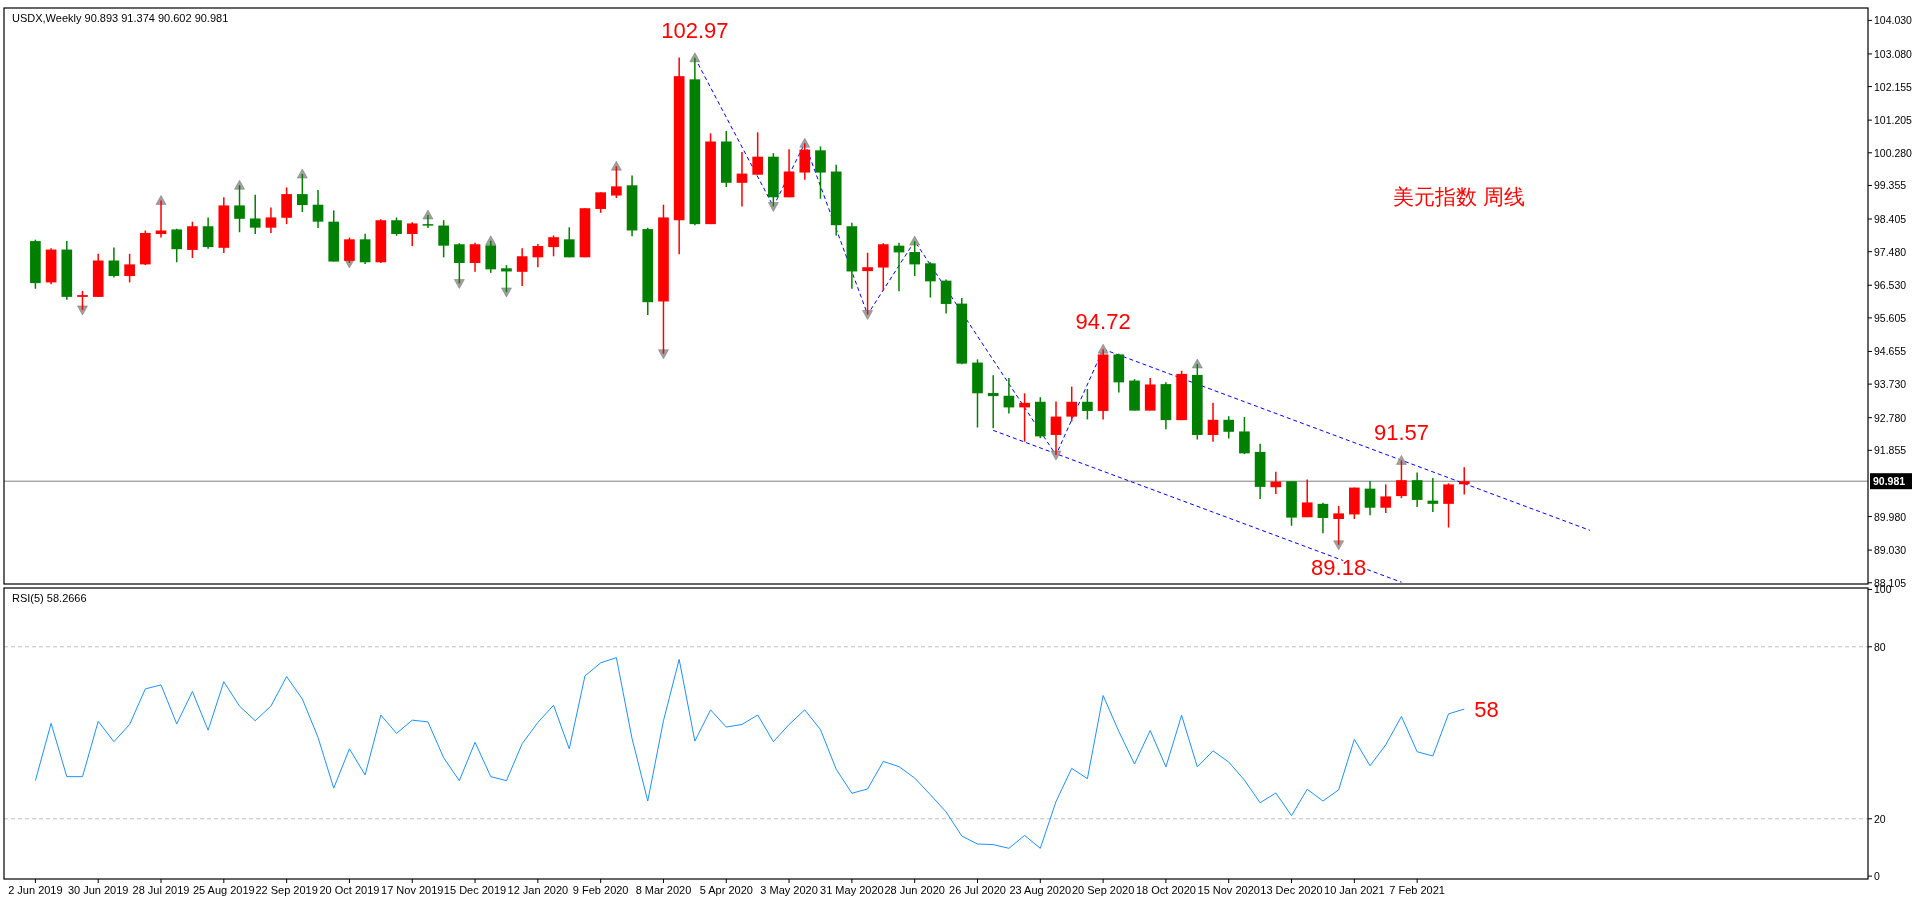 The height and width of the screenshot is (900, 1920). Describe the element at coordinates (1890, 384) in the screenshot. I see `y-tick-label: 93.730` at that location.